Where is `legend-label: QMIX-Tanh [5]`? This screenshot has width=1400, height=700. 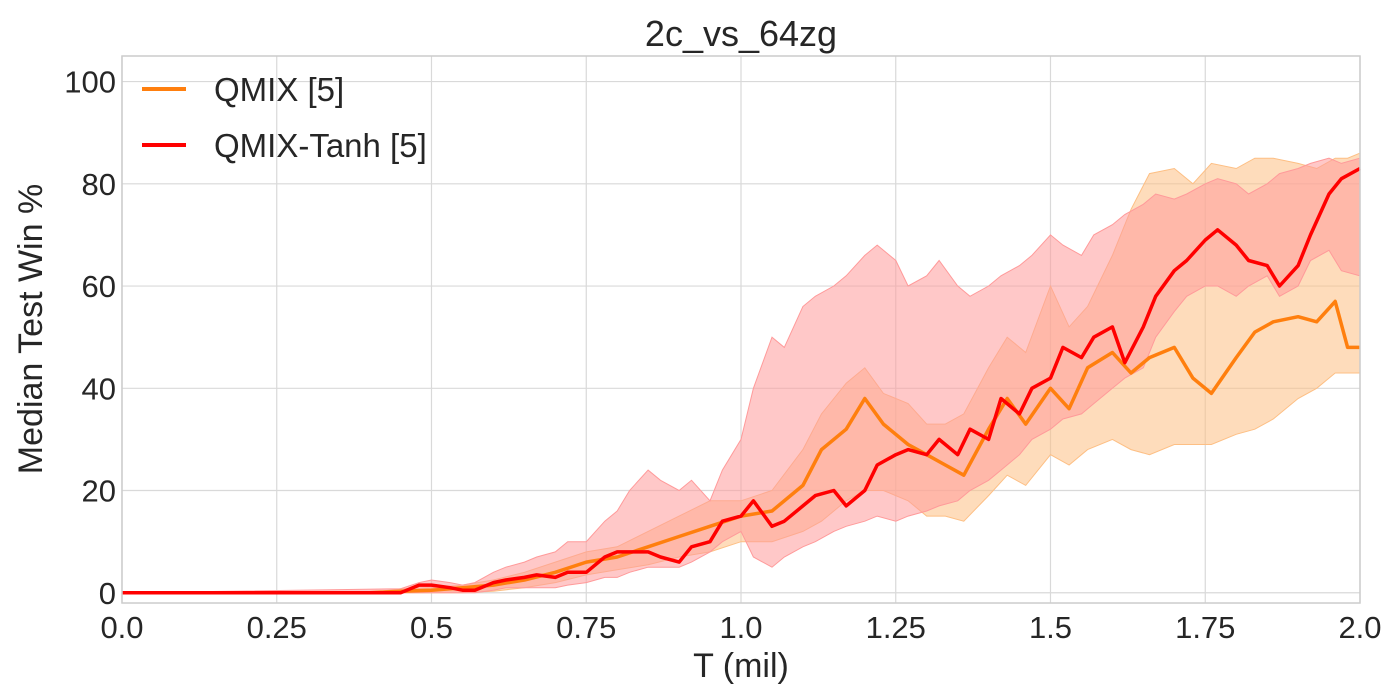
legend-label: QMIX-Tanh [5] is located at coordinates (320, 145).